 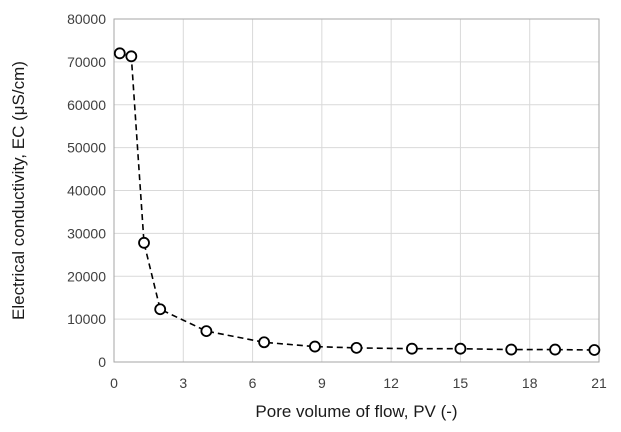 I want to click on y-tick-label: 20000, so click(x=86, y=276).